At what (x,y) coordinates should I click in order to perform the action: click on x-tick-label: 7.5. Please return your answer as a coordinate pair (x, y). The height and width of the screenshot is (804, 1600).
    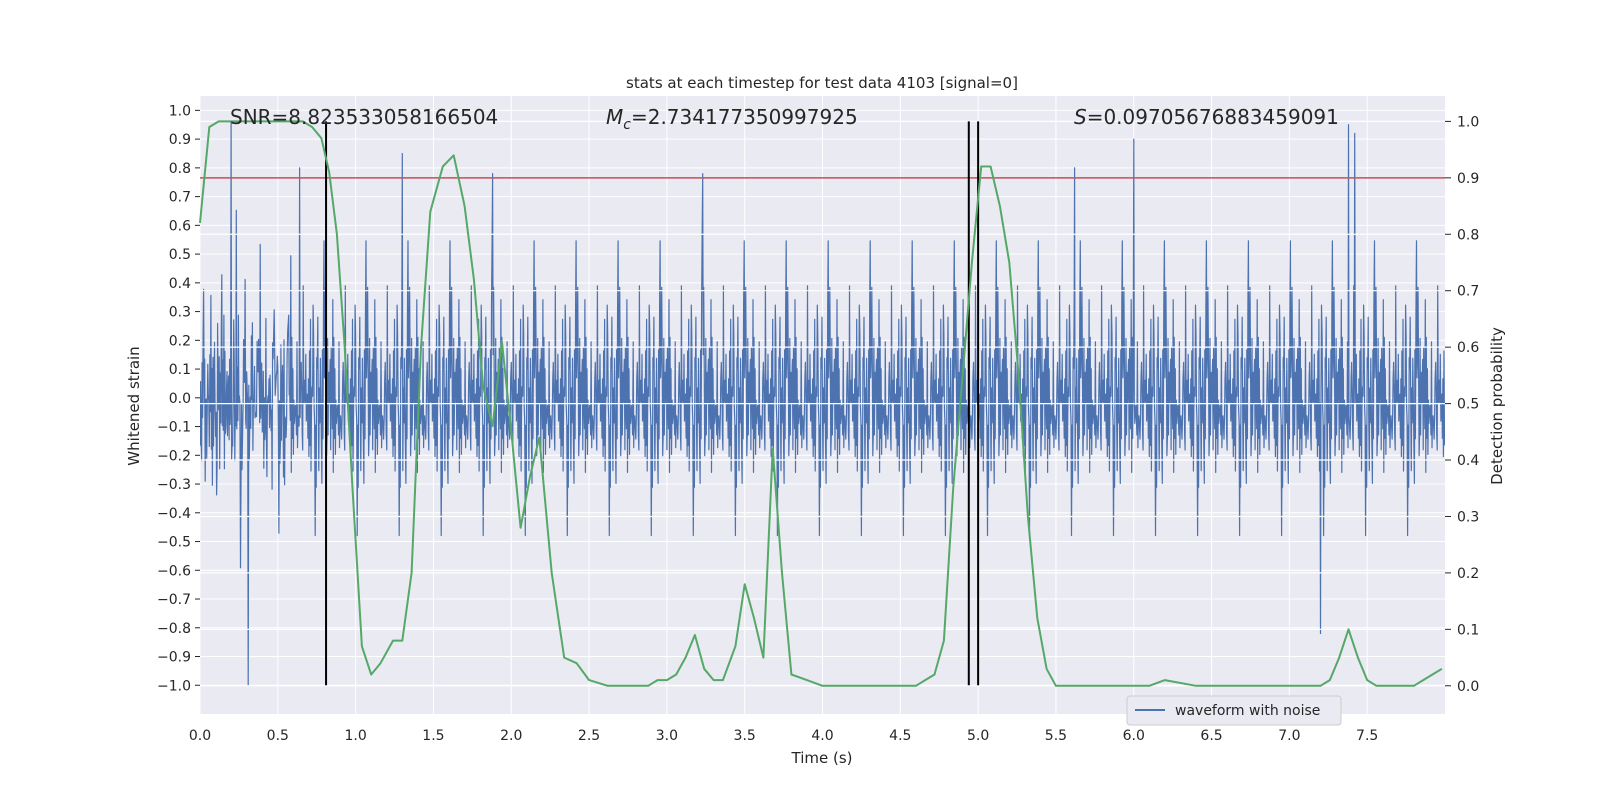
    Looking at the image, I should click on (1367, 736).